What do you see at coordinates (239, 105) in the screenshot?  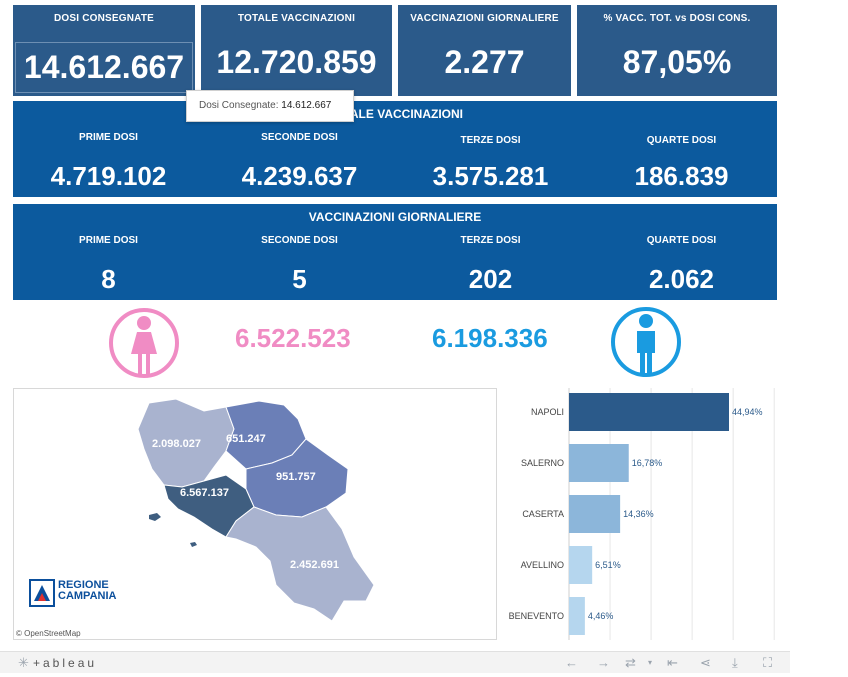 I see `tooltip-label: Dosi Consegnate:` at bounding box center [239, 105].